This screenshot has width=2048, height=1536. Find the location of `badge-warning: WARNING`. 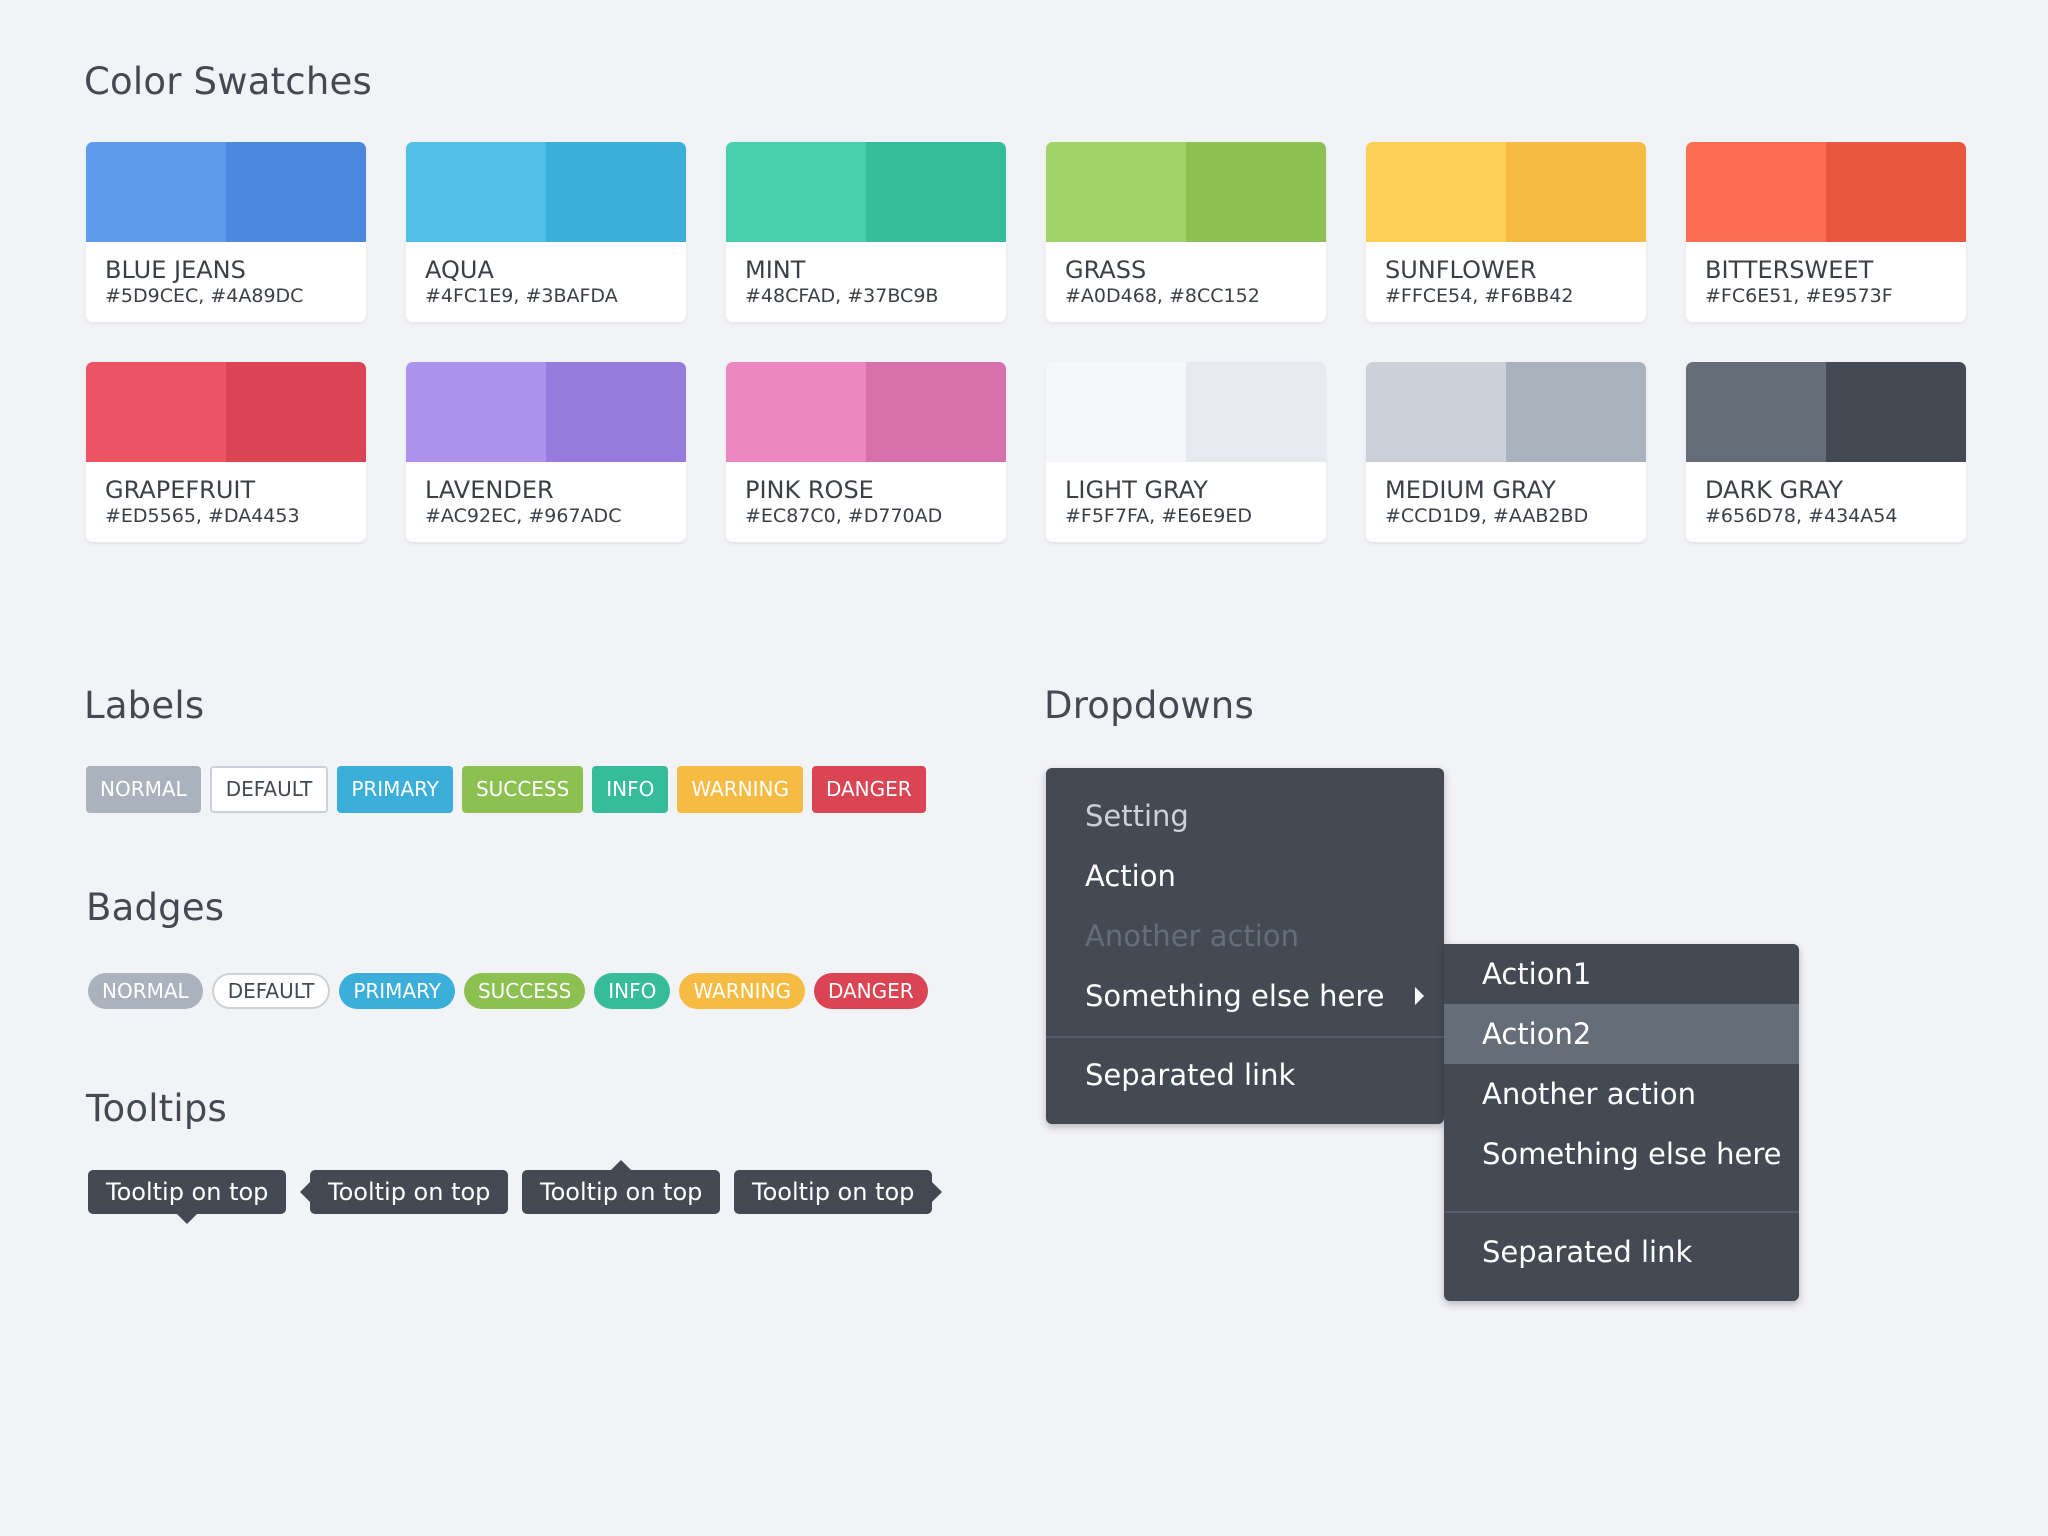

badge-warning: WARNING is located at coordinates (742, 991).